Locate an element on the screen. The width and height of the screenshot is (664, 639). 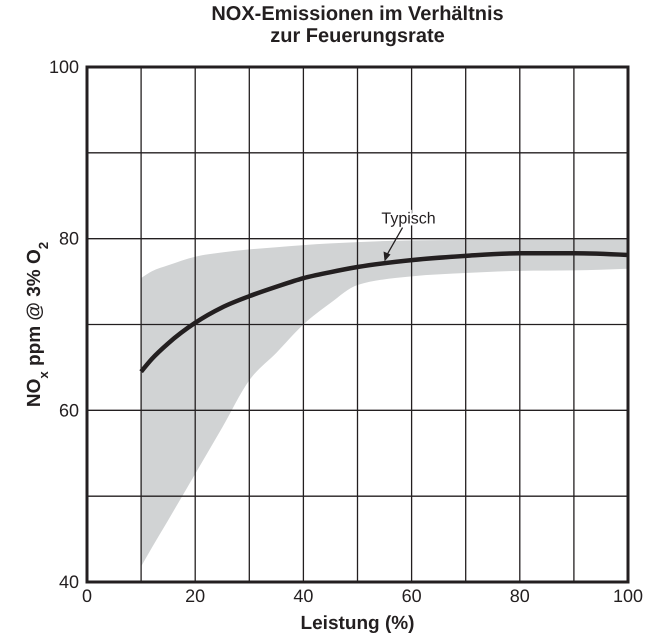
x-axis-title: Leistung (%) is located at coordinates (357, 623).